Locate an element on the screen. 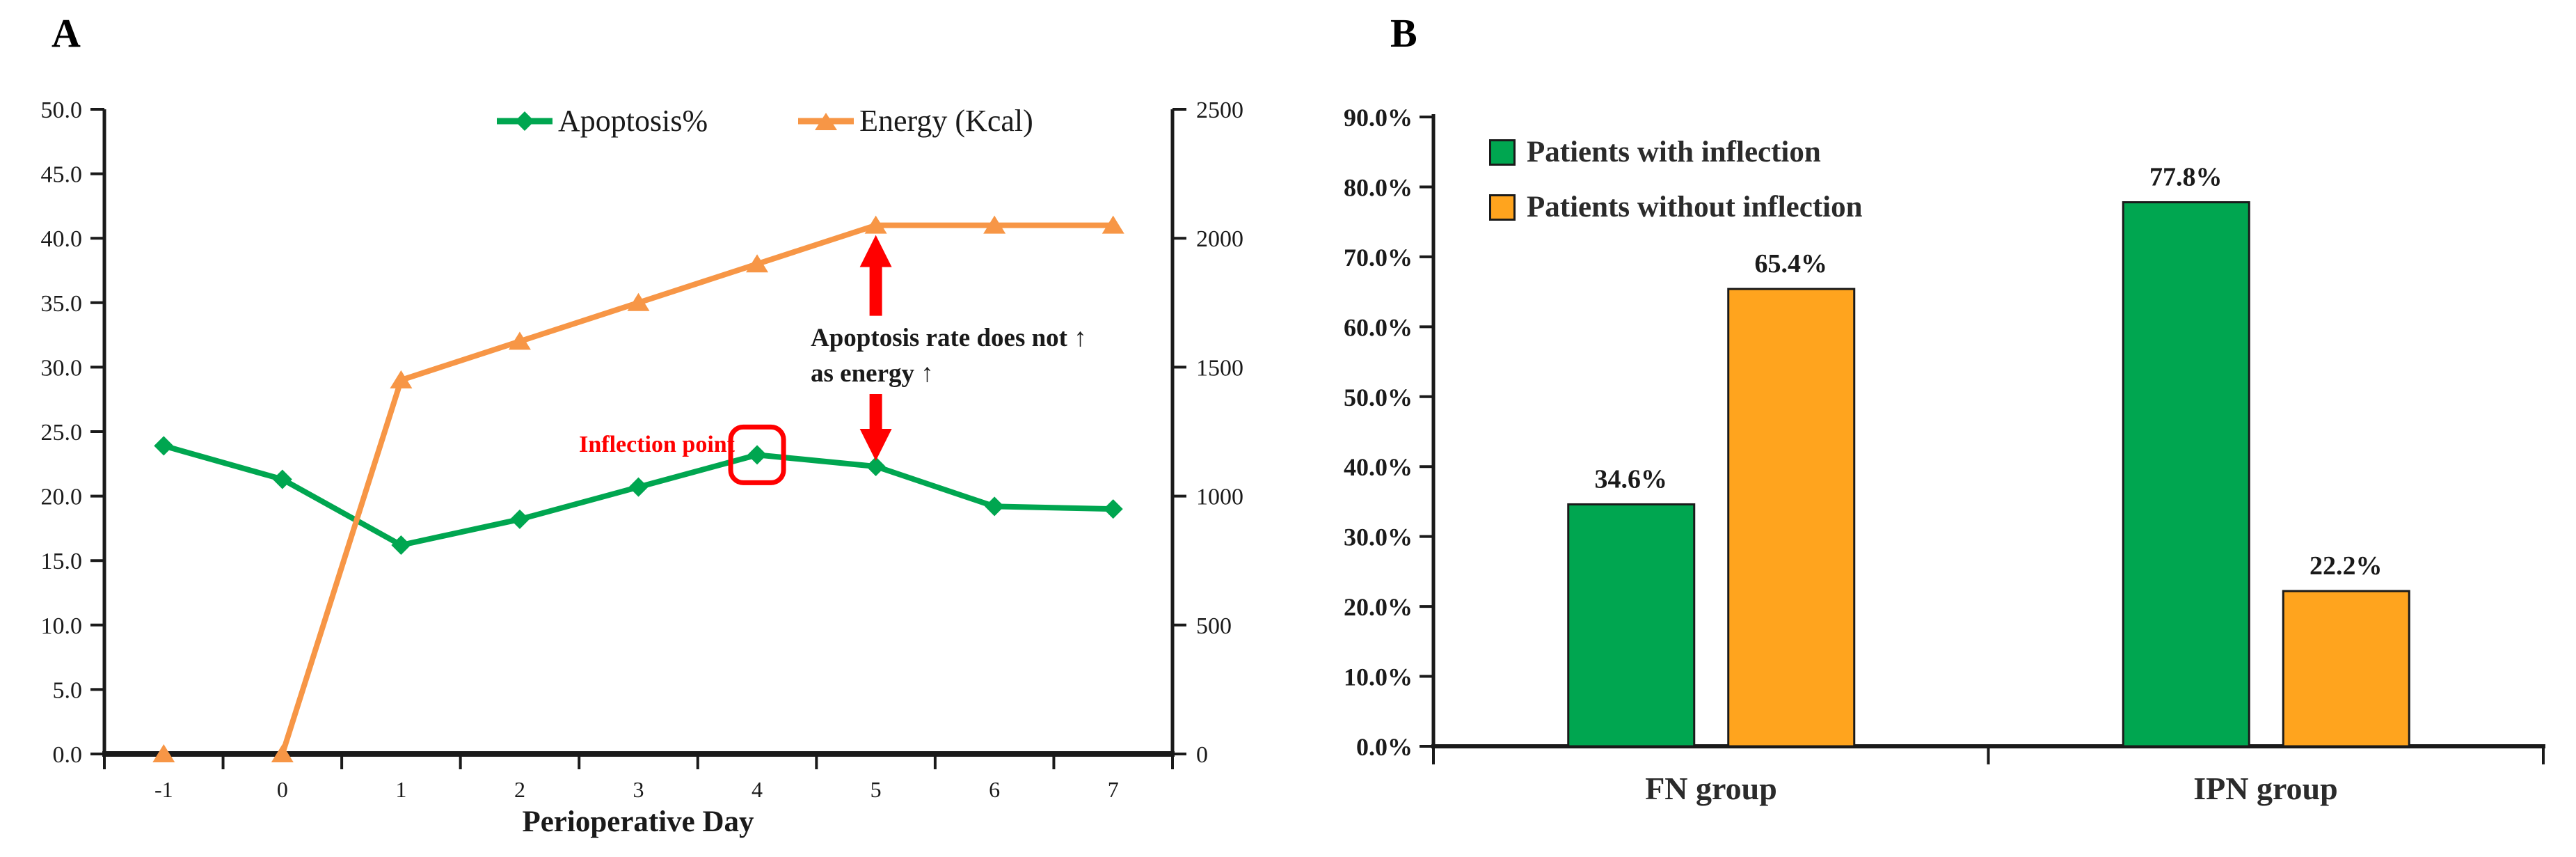 The width and height of the screenshot is (2576, 857). b-y-tick-label: 60.0% is located at coordinates (1378, 327).